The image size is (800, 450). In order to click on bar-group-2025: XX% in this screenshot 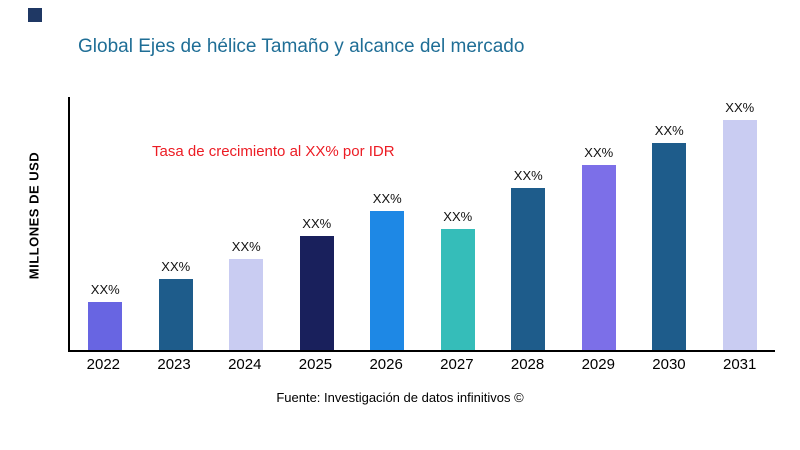, I will do `click(317, 223)`.